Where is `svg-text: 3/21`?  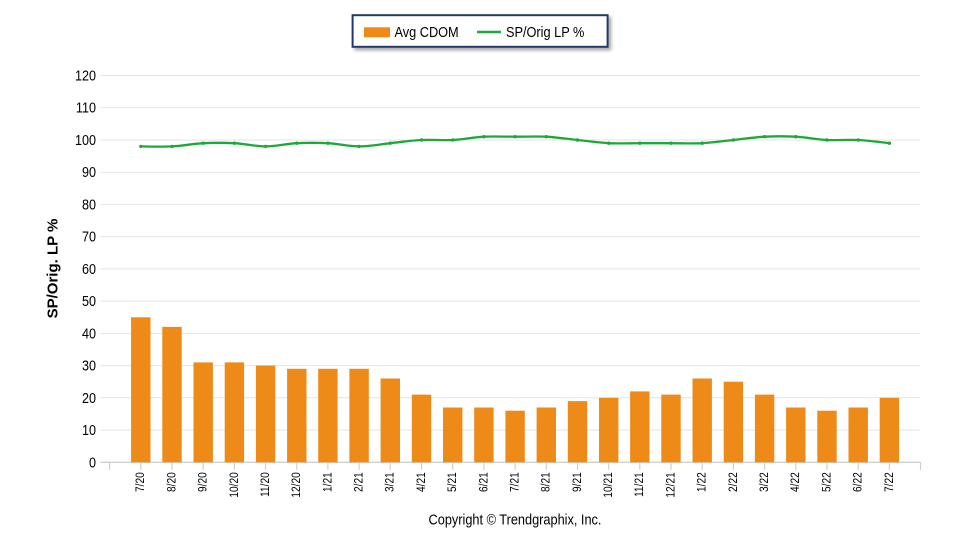
svg-text: 3/21 is located at coordinates (390, 482).